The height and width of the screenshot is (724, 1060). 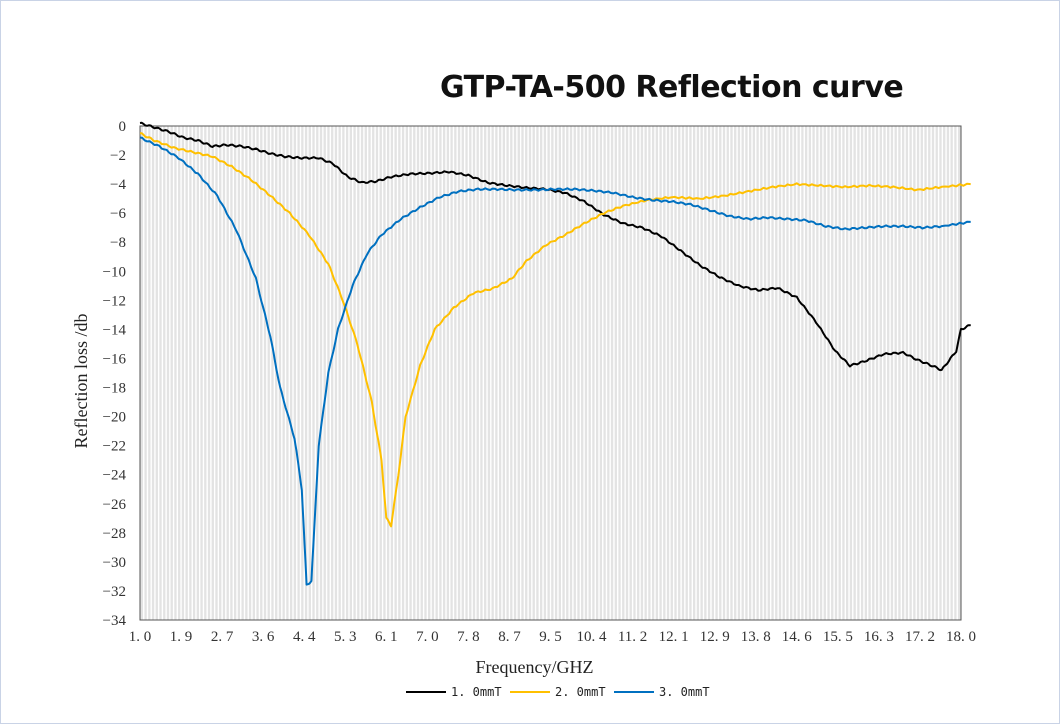 I want to click on y-tick-label: −34, so click(x=115, y=621).